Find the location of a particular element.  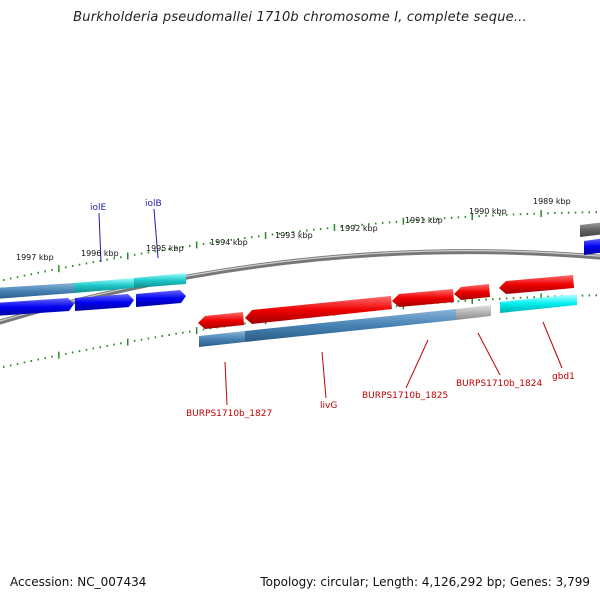

cds-band-iolB is located at coordinates (160, 280).